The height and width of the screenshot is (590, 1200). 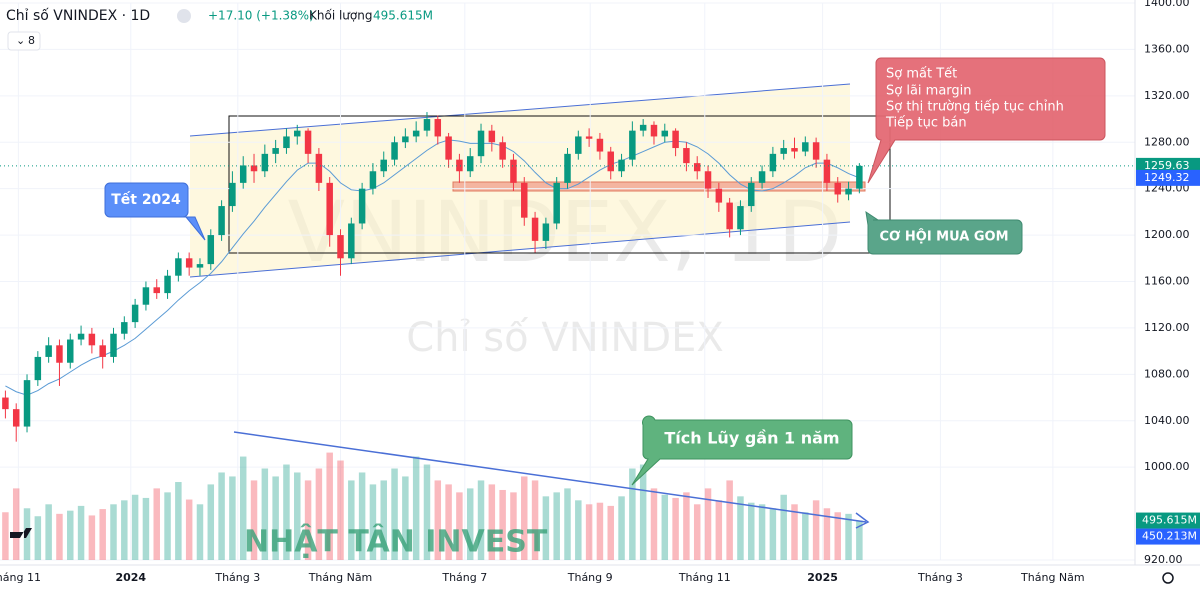 I want to click on range-box, so click(x=559, y=184).